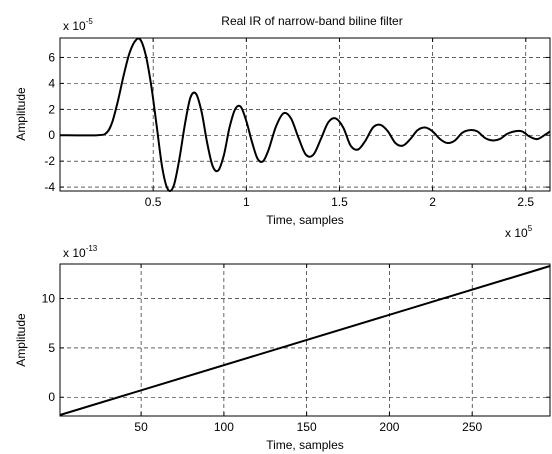 Image resolution: width=552 pixels, height=454 pixels. Describe the element at coordinates (51, 83) in the screenshot. I see `y-tick-label: 4` at that location.